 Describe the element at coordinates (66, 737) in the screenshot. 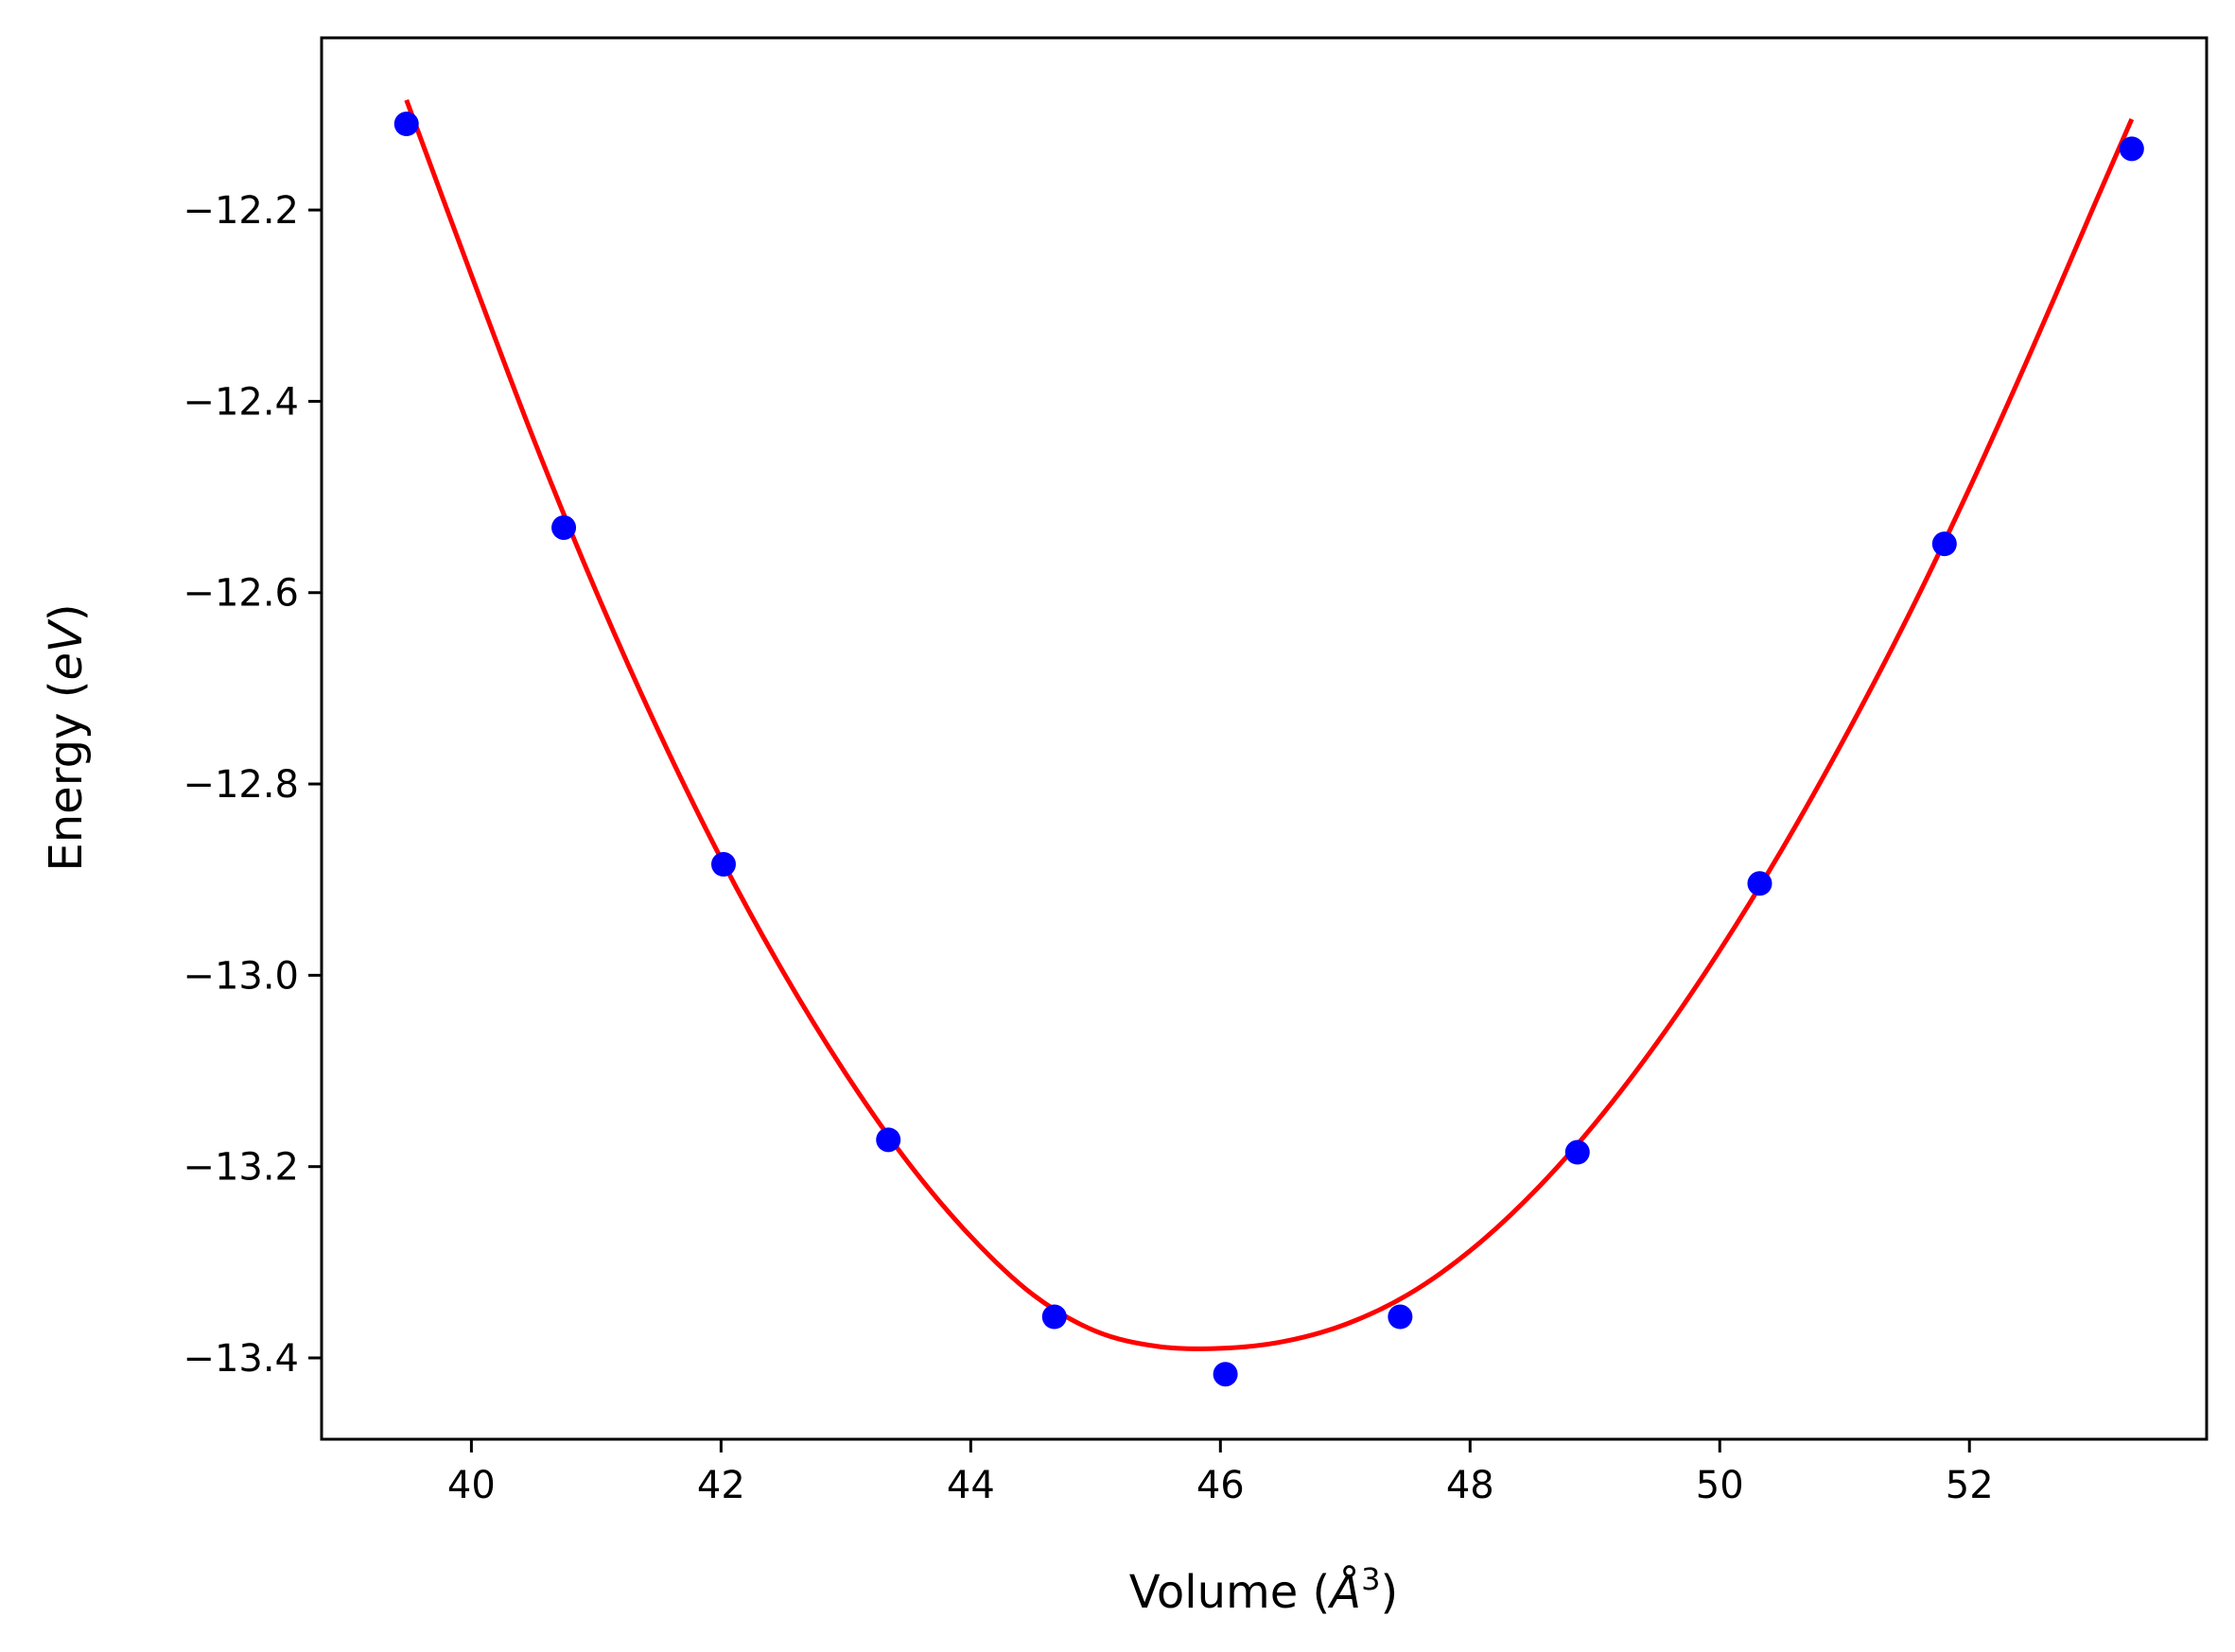

I see `y-axis-label: Energy (eV)` at that location.